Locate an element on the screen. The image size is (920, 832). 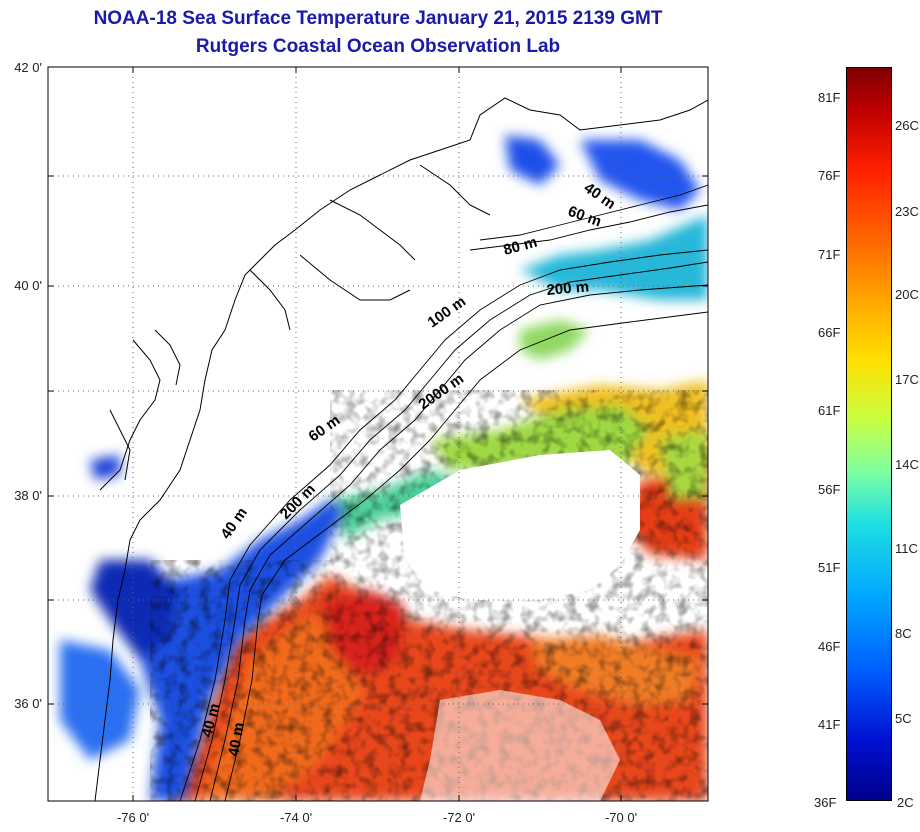
colorbar-label-f: 36F is located at coordinates (825, 802).